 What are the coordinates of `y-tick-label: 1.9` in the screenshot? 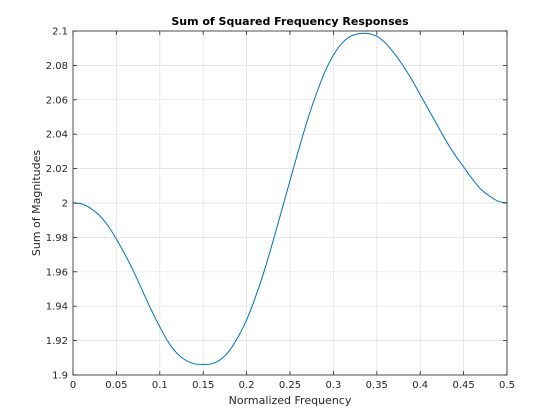 It's located at (60, 376).